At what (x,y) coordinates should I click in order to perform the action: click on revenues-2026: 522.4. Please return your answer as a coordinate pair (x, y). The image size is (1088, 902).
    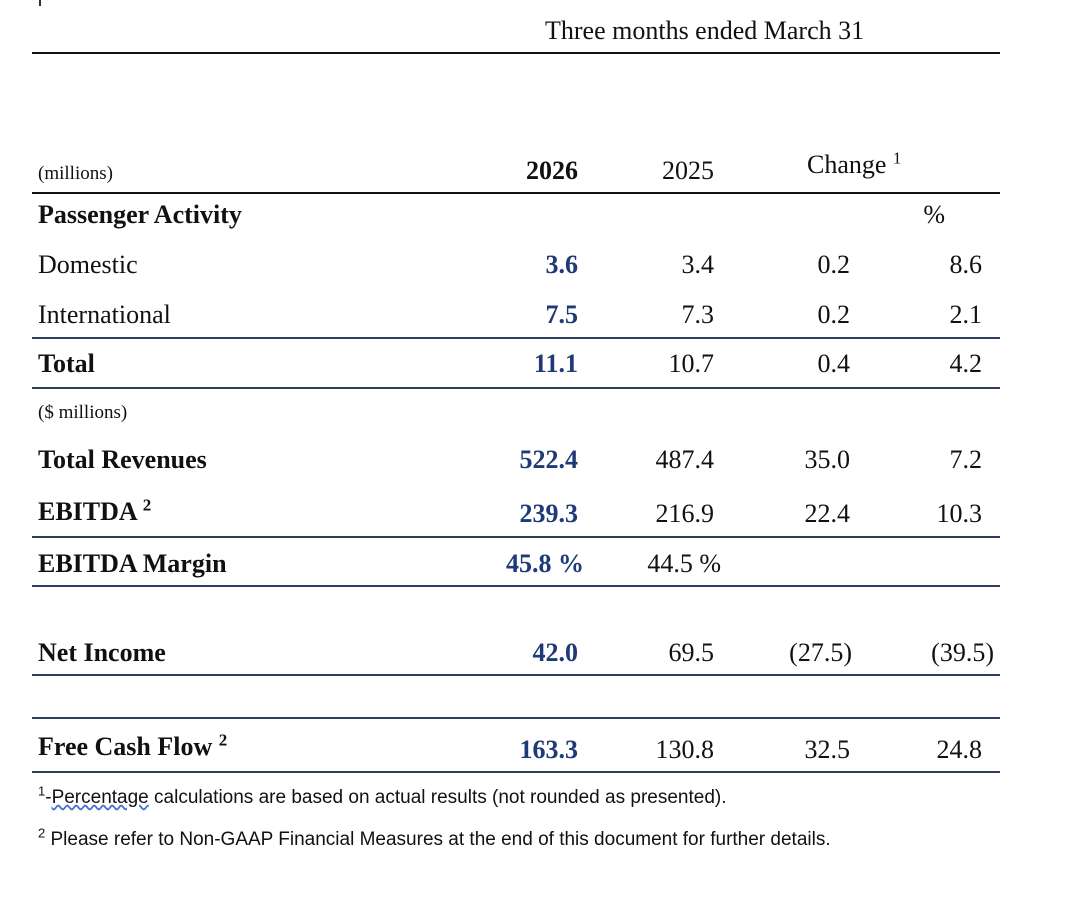
    Looking at the image, I should click on (549, 459).